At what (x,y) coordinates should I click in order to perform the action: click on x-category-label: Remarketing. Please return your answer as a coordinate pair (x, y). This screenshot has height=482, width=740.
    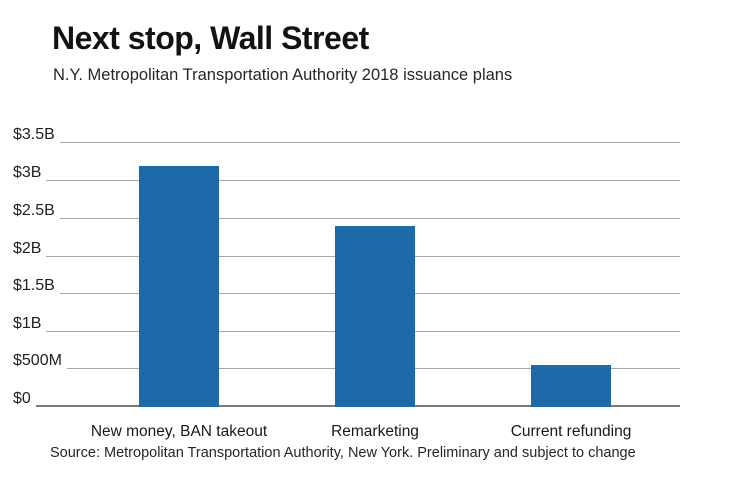
    Looking at the image, I should click on (375, 431).